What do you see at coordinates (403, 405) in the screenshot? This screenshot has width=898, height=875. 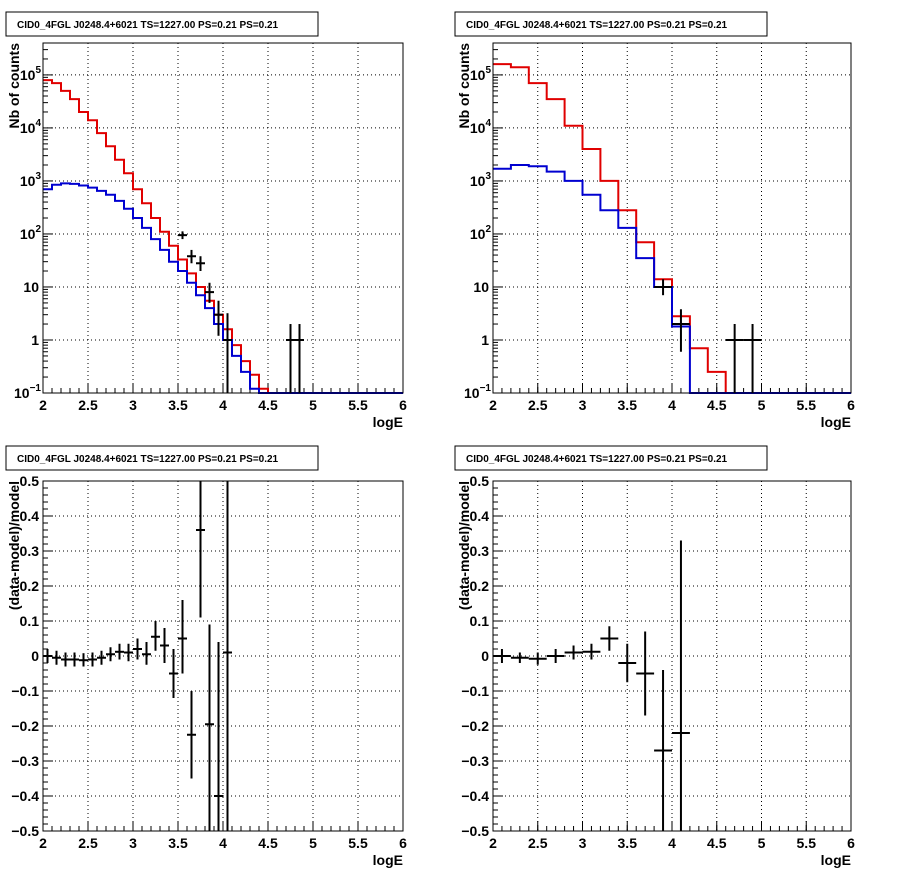 I see `x-tick-label: 6` at bounding box center [403, 405].